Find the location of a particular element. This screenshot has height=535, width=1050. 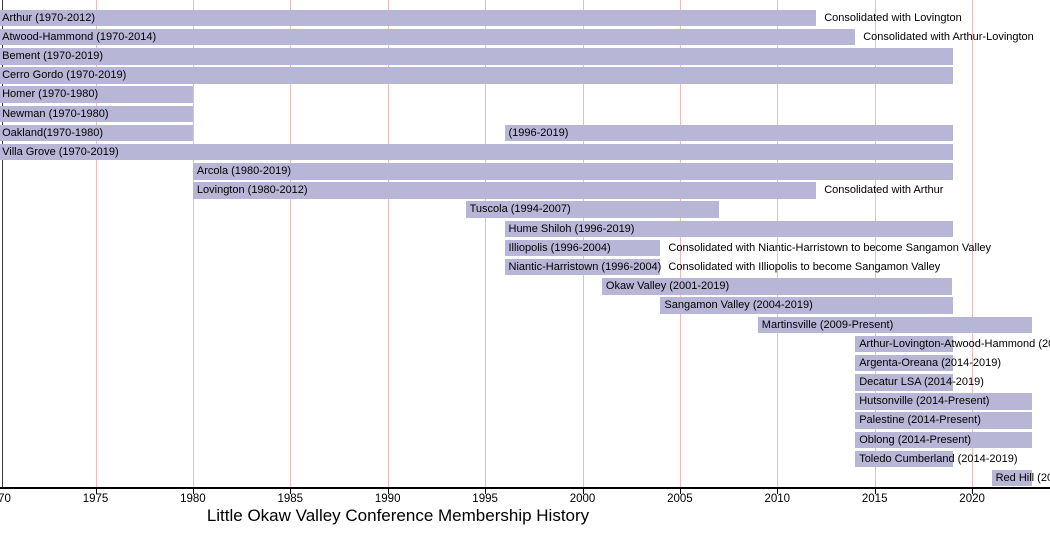

bar-annotation: Consolidated with Arthur-Lovington is located at coordinates (948, 36).